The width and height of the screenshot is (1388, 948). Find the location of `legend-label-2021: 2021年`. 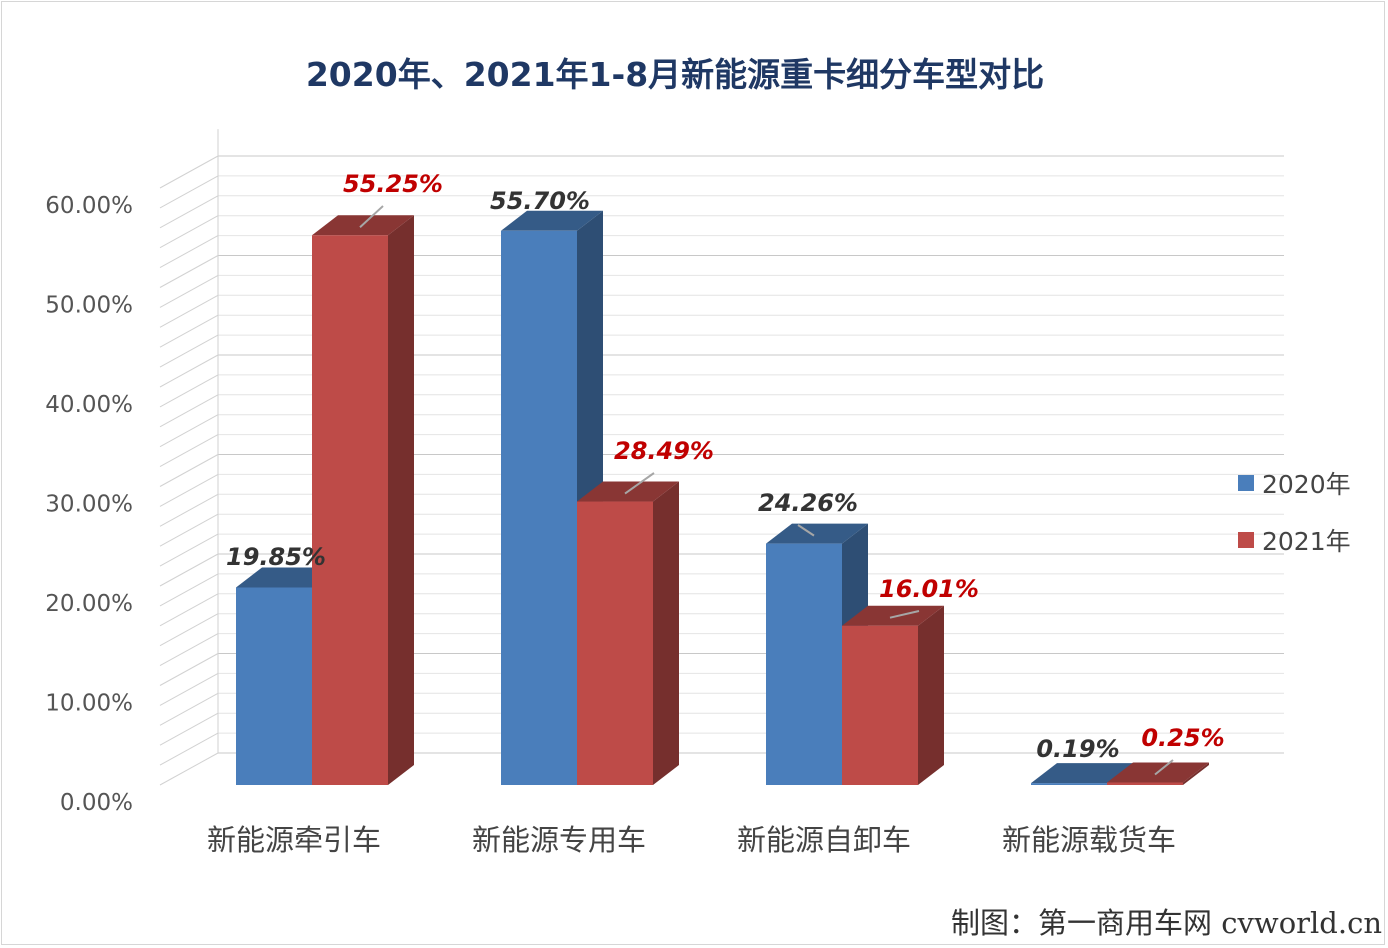

legend-label-2021: 2021年 is located at coordinates (1306, 541).